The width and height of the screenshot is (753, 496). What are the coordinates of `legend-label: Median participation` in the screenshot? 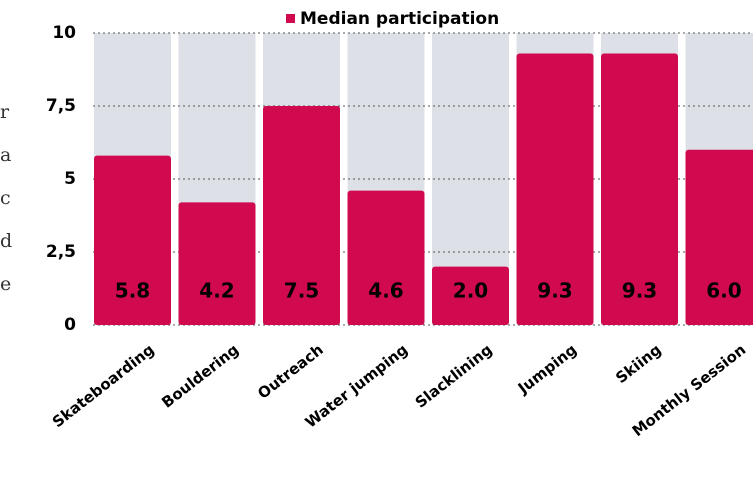 It's located at (399, 19).